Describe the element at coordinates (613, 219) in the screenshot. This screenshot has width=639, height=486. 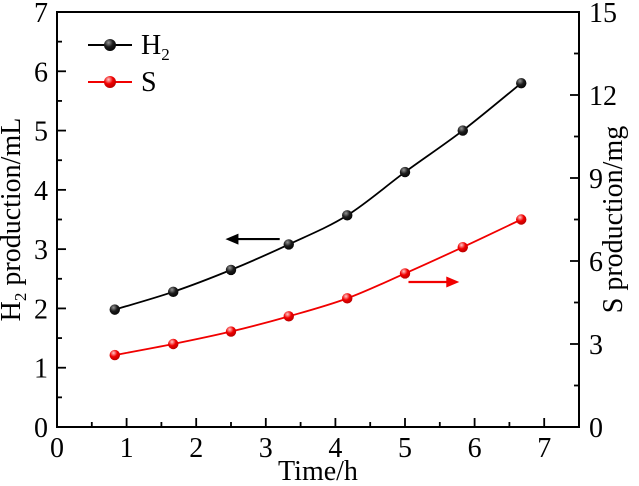
I see `y-right-axis-title: S production/mg` at that location.